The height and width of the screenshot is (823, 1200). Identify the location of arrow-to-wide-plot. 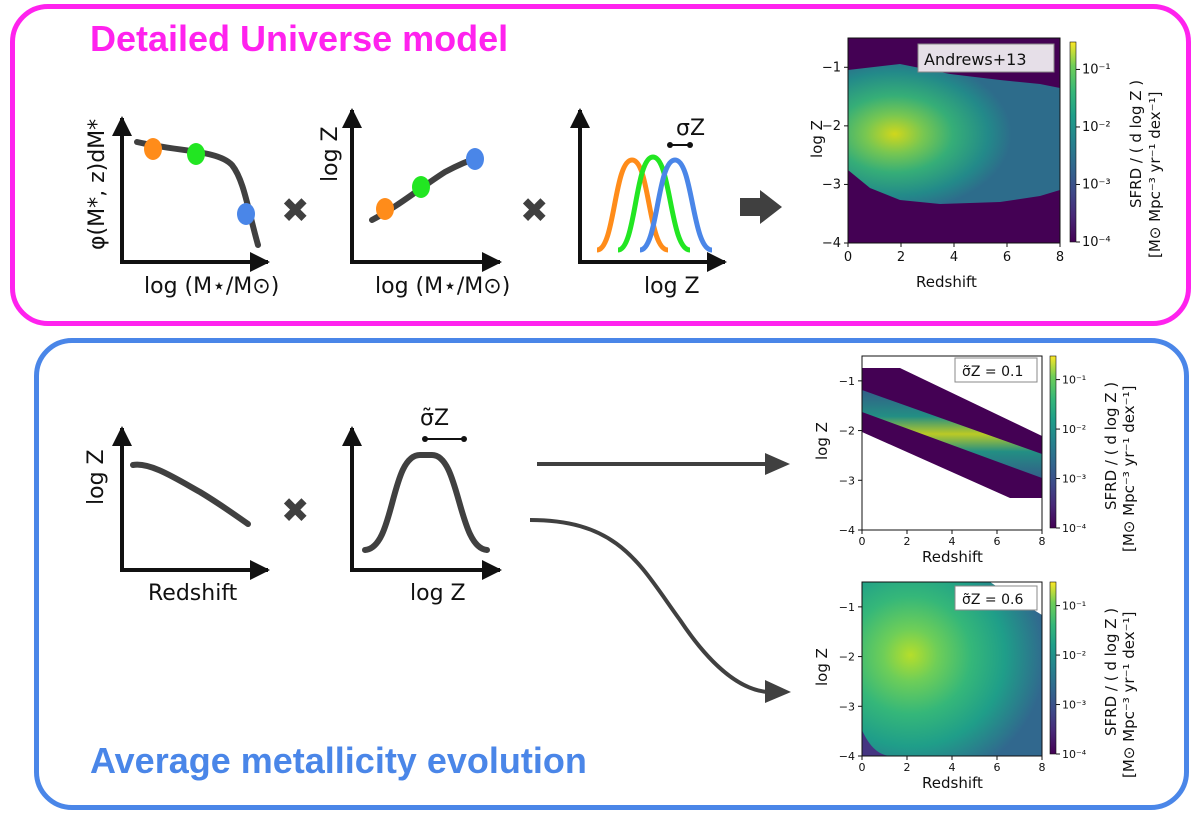
(660, 610).